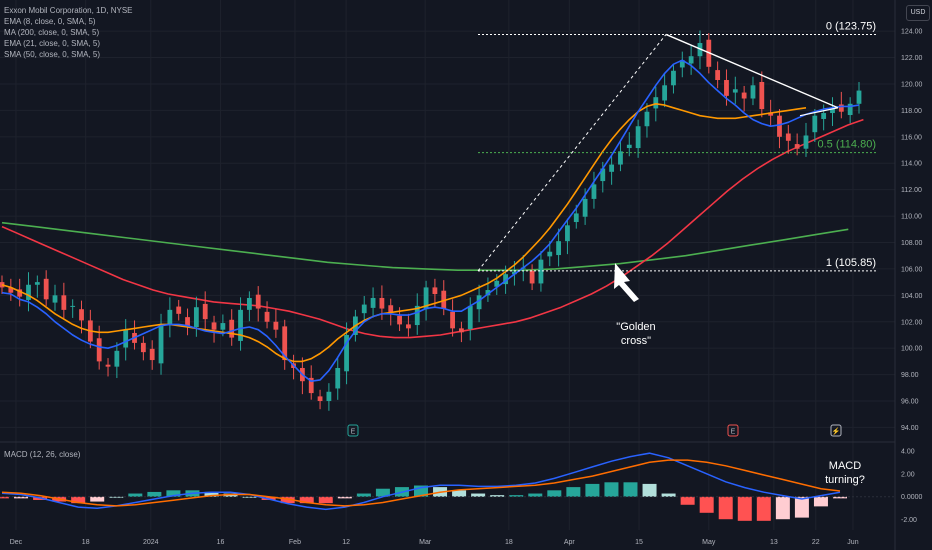 The image size is (932, 550). I want to click on time-tick-label: 22, so click(816, 542).